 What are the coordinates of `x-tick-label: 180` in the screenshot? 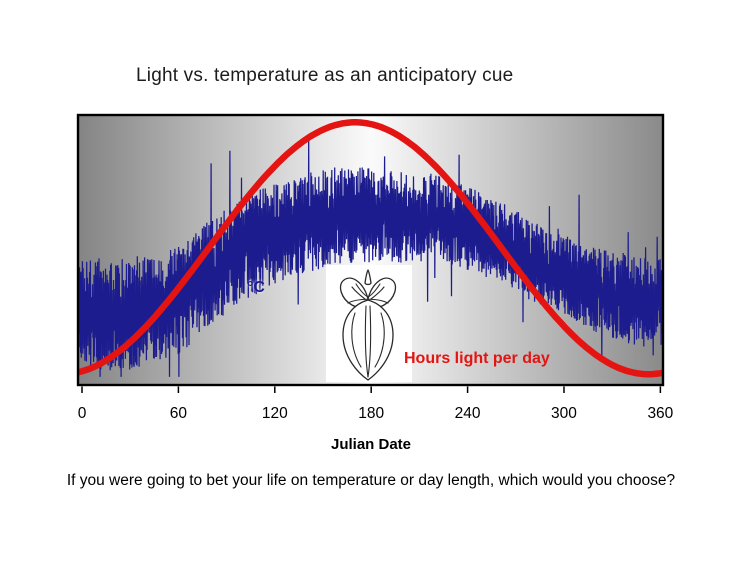 It's located at (371, 413).